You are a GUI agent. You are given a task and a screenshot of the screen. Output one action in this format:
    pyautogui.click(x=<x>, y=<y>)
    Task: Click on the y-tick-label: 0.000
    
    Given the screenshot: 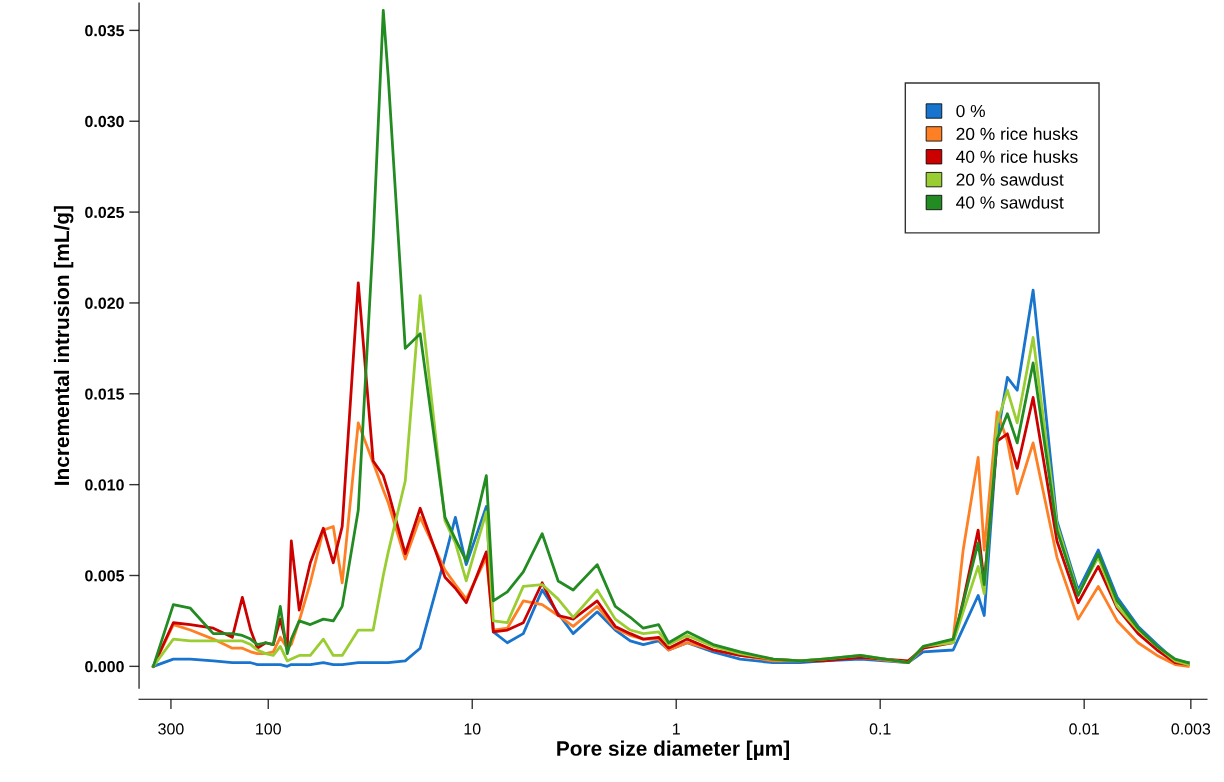 What is the action you would take?
    pyautogui.click(x=104, y=666)
    